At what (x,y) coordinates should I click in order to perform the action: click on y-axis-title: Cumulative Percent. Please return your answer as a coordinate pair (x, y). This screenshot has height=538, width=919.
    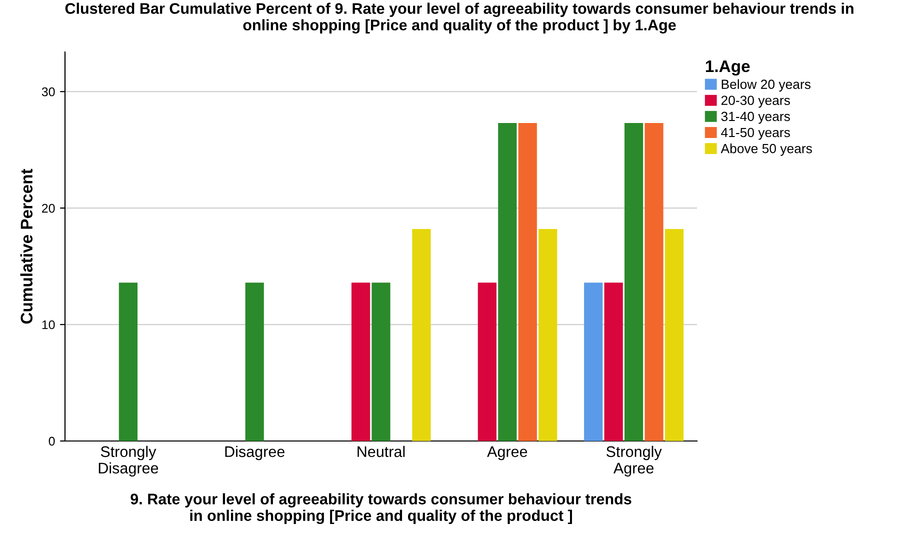
    Looking at the image, I should click on (26, 246).